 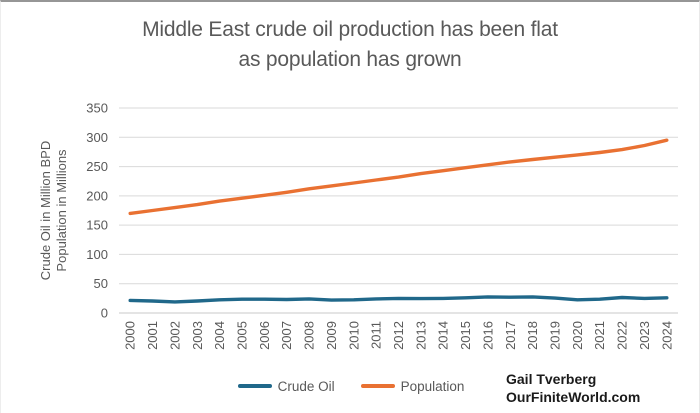 What do you see at coordinates (306, 386) in the screenshot?
I see `legend-label-crude-oil: Crude Oil` at bounding box center [306, 386].